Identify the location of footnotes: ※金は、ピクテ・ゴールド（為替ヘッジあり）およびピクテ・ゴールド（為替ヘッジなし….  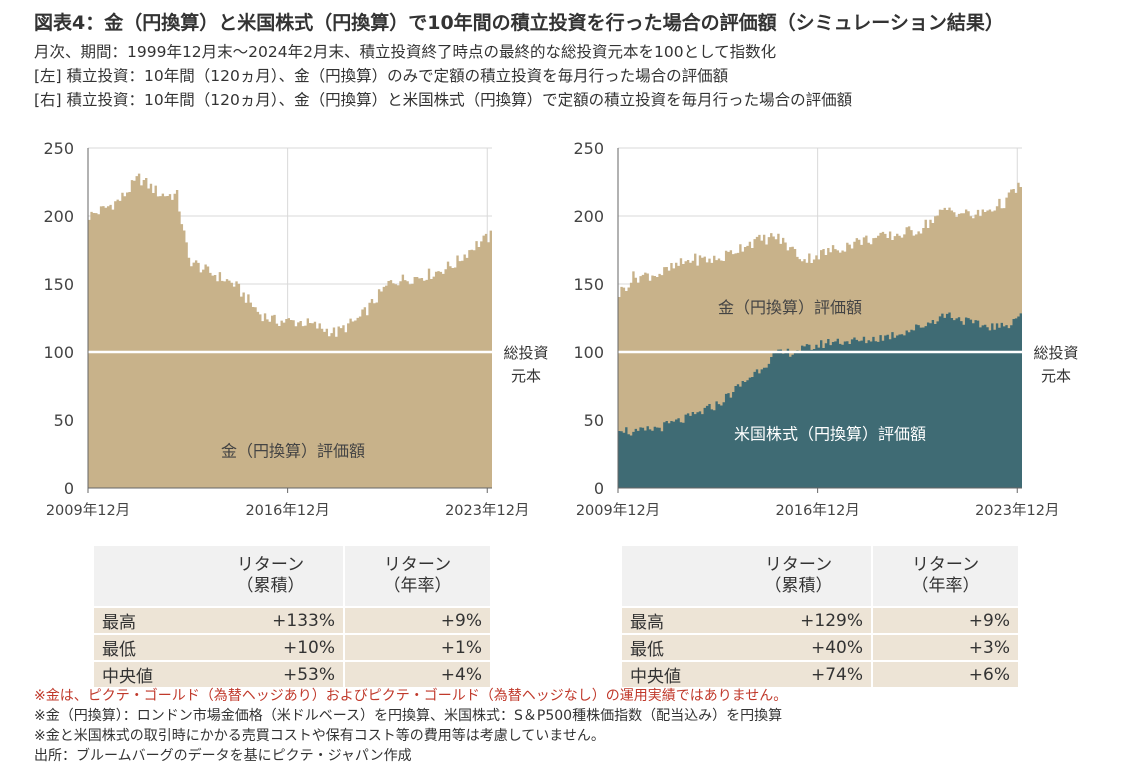
(410, 726).